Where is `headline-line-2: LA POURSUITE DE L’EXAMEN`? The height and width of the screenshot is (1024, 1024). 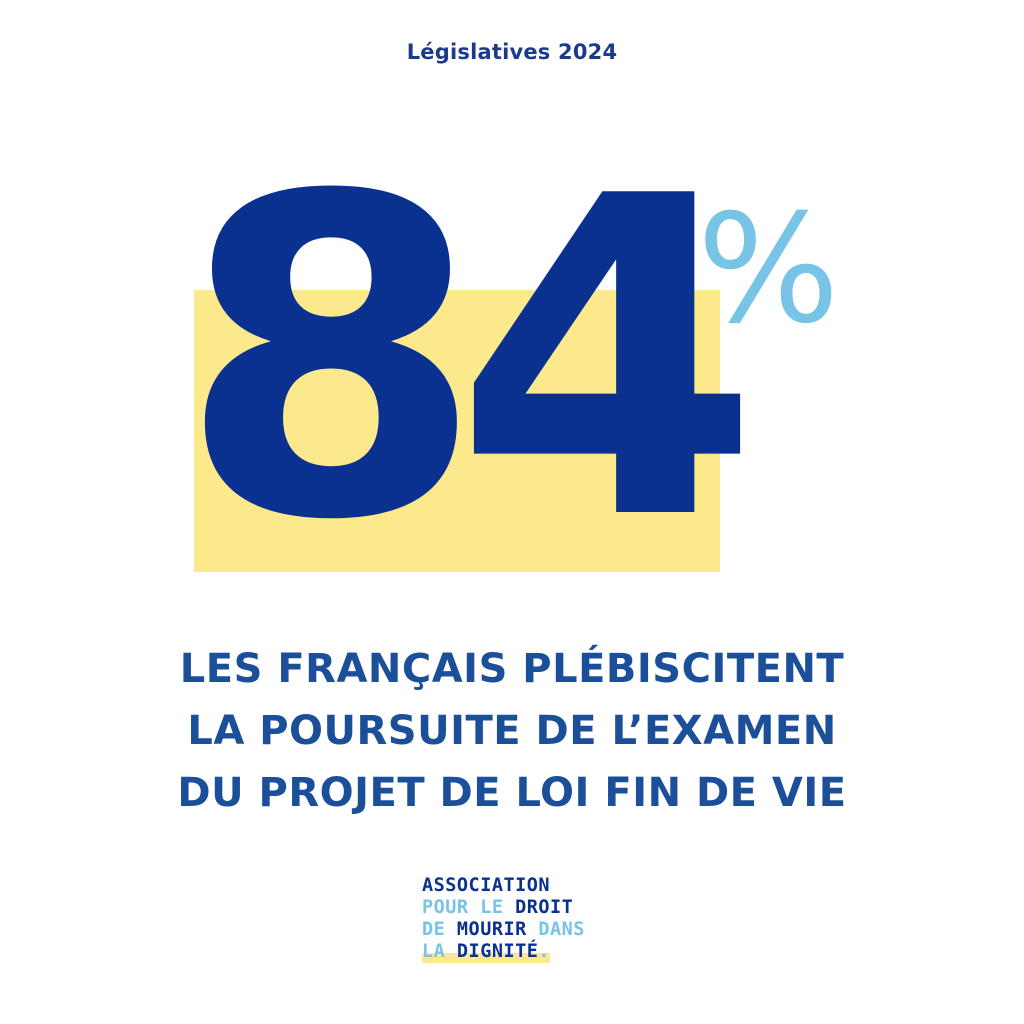 headline-line-2: LA POURSUITE DE L’EXAMEN is located at coordinates (512, 731).